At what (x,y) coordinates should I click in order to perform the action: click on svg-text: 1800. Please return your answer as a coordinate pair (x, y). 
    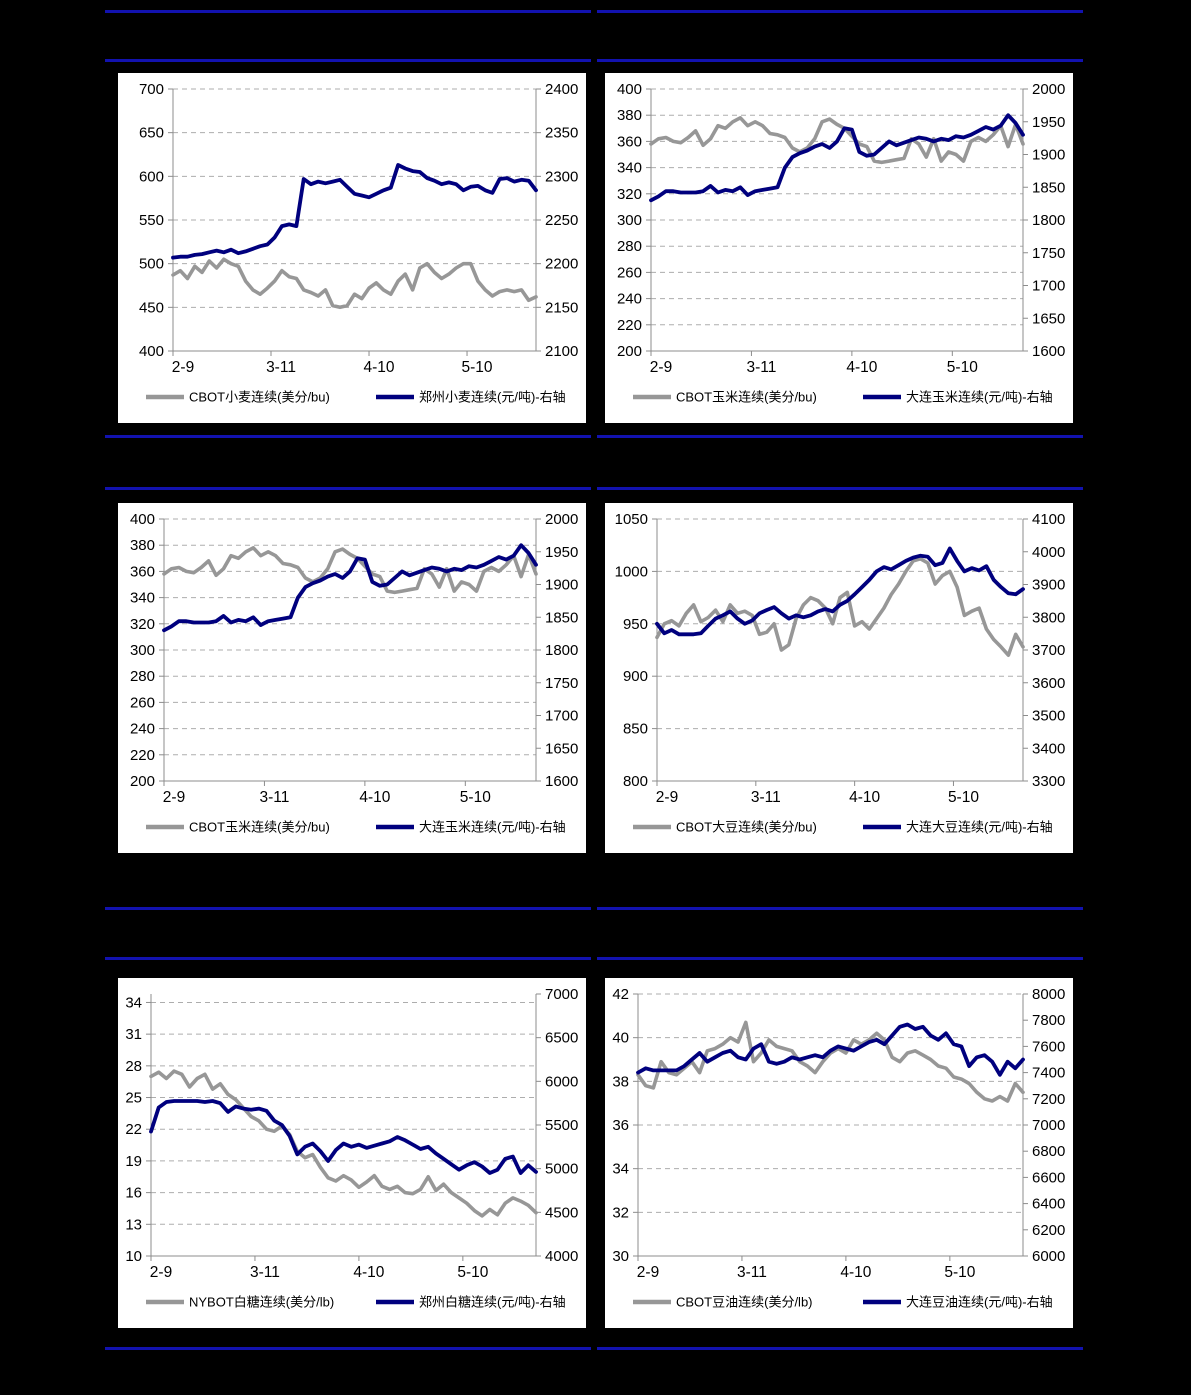
    Looking at the image, I should click on (1048, 220).